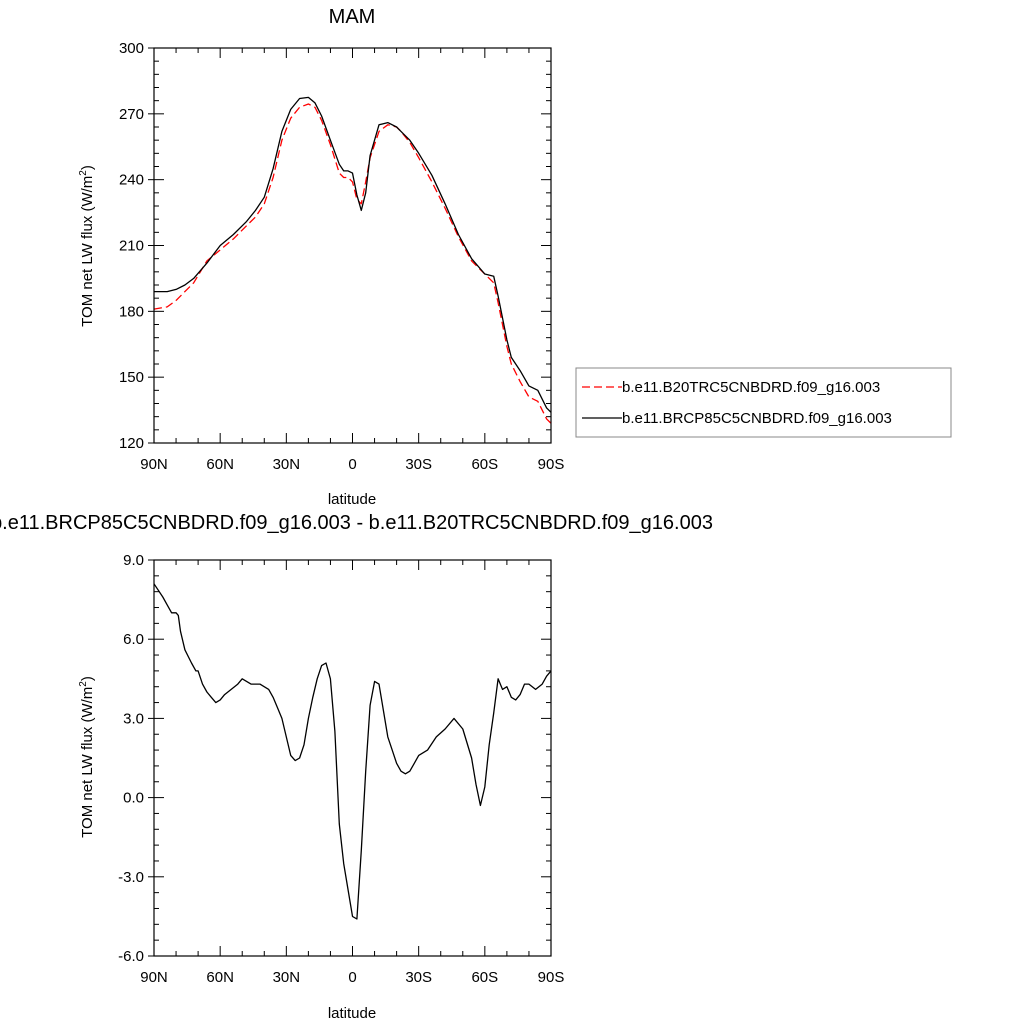 Image resolution: width=1024 pixels, height=1024 pixels. I want to click on legend-label-b20trc: b.e11.B20TRC5CNBDRD.f09_g16.003, so click(751, 387).